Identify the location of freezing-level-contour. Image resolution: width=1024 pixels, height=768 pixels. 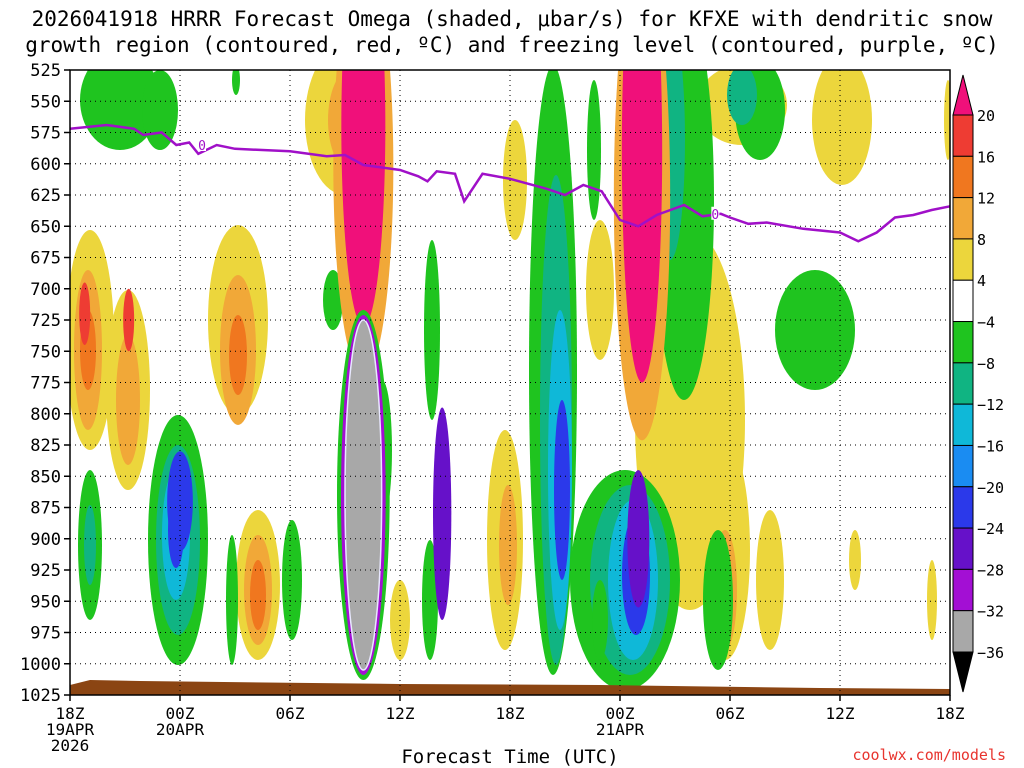
(510, 183).